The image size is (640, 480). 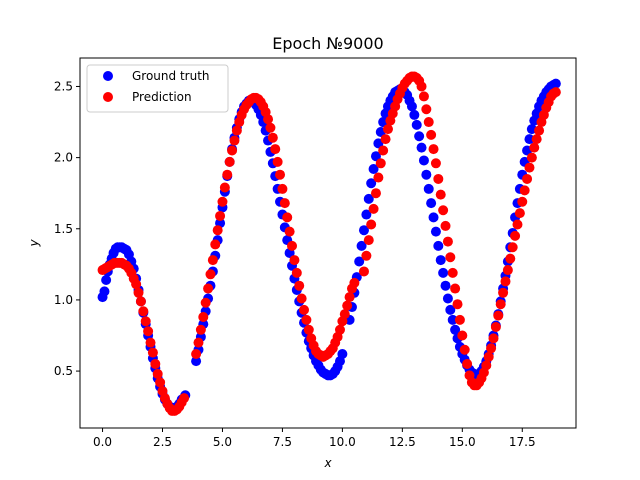 I want to click on chart-title: Epoch №9000, so click(x=327, y=43).